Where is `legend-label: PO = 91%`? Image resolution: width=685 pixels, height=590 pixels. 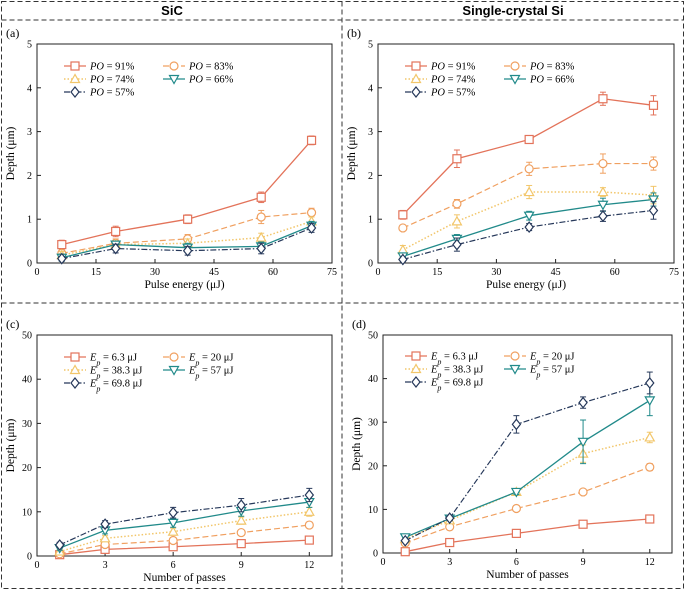
legend-label: PO = 91% is located at coordinates (112, 67).